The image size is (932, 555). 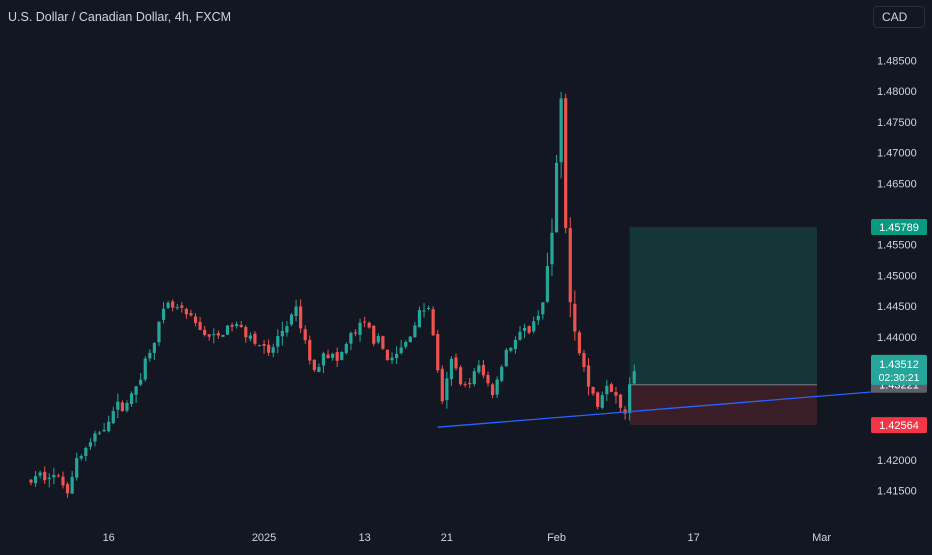 What do you see at coordinates (897, 276) in the screenshot?
I see `y-tick-label: 1.45000` at bounding box center [897, 276].